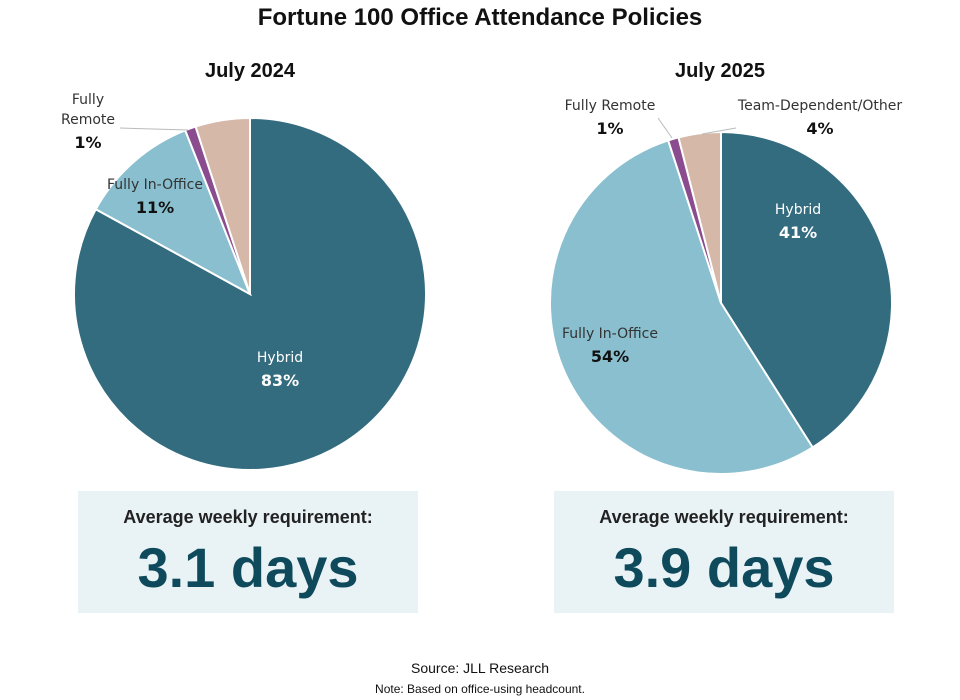  What do you see at coordinates (720, 71) in the screenshot?
I see `pie-title-2025: July 2025` at bounding box center [720, 71].